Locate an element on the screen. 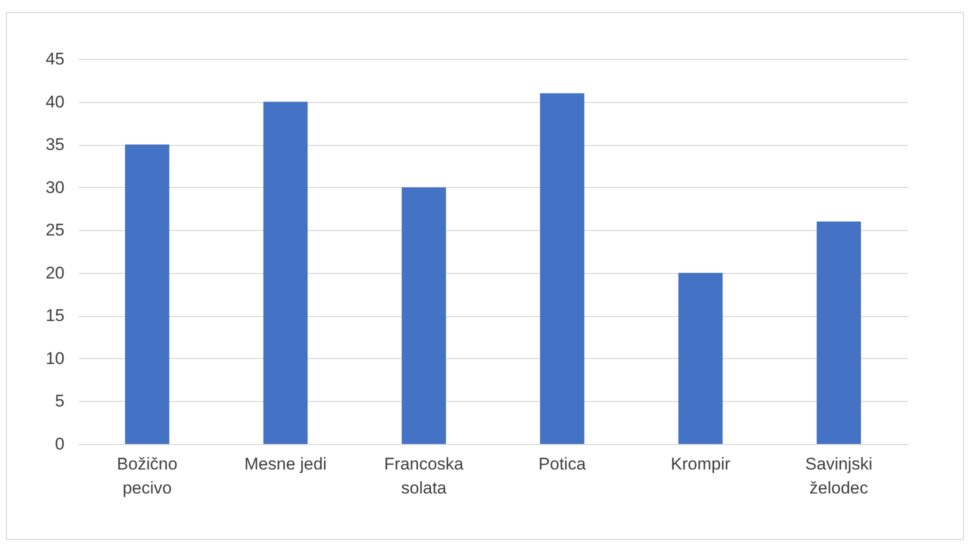 The image size is (973, 545). y-tick-label: 45 is located at coordinates (55, 59).